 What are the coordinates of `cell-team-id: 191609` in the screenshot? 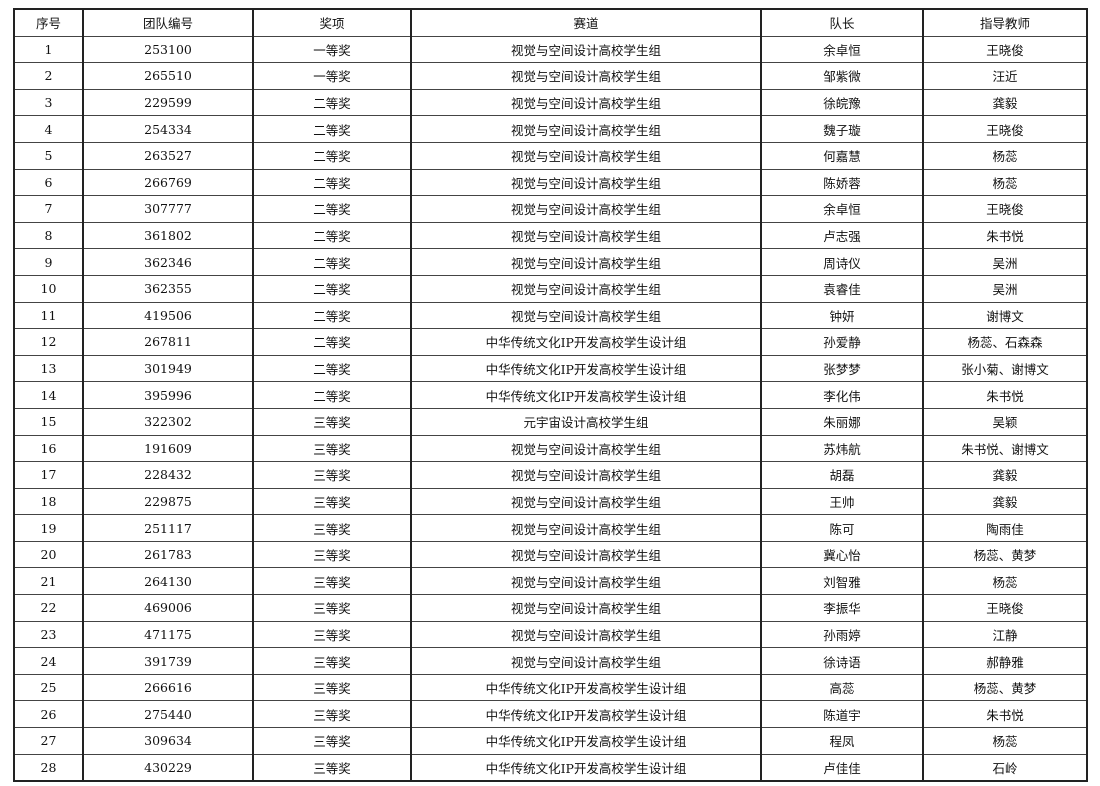 It's located at (168, 448).